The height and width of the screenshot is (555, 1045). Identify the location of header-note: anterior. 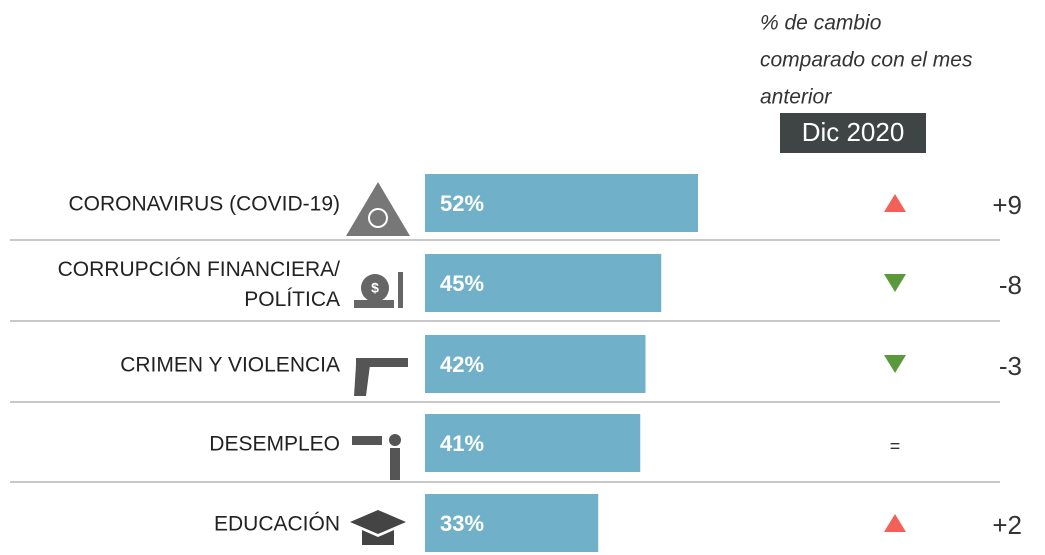
(796, 97).